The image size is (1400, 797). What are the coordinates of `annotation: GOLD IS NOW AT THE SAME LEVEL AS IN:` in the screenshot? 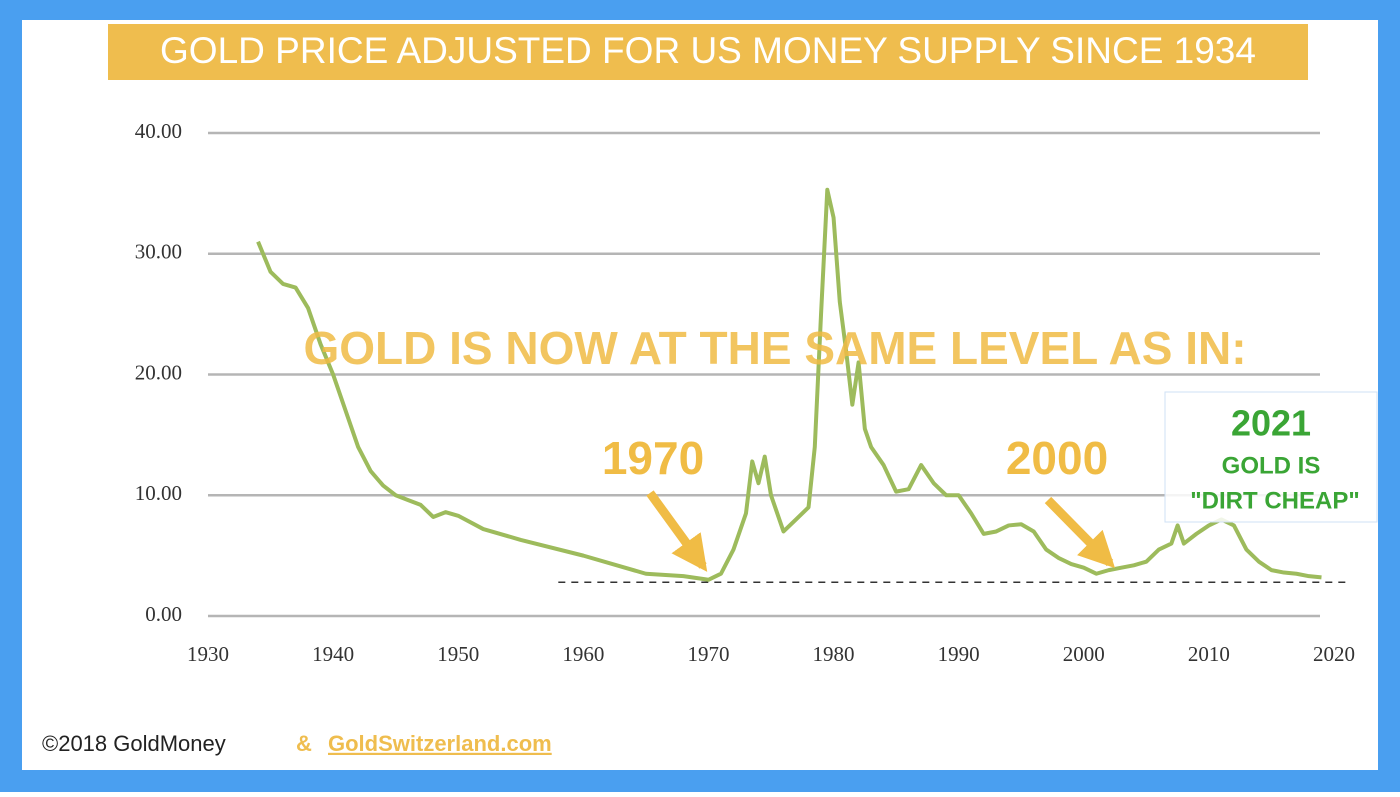 It's located at (774, 348).